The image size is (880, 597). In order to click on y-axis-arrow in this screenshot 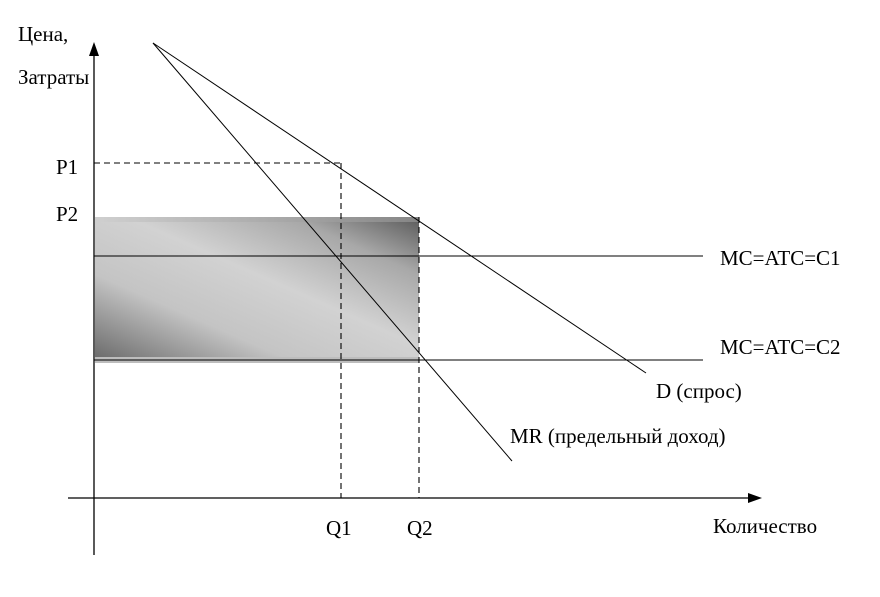, I will do `click(94, 49)`.